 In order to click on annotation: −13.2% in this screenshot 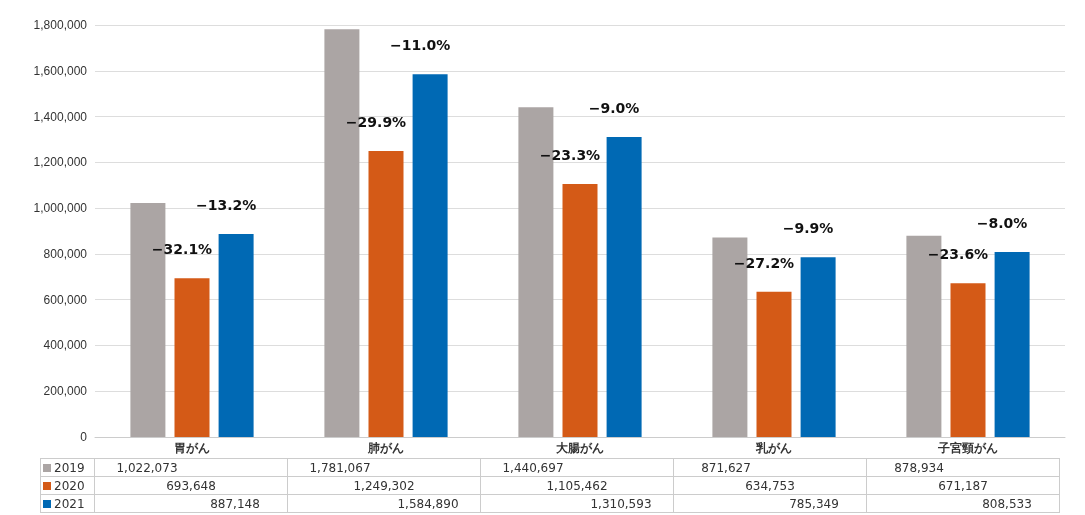, I will do `click(226, 204)`.